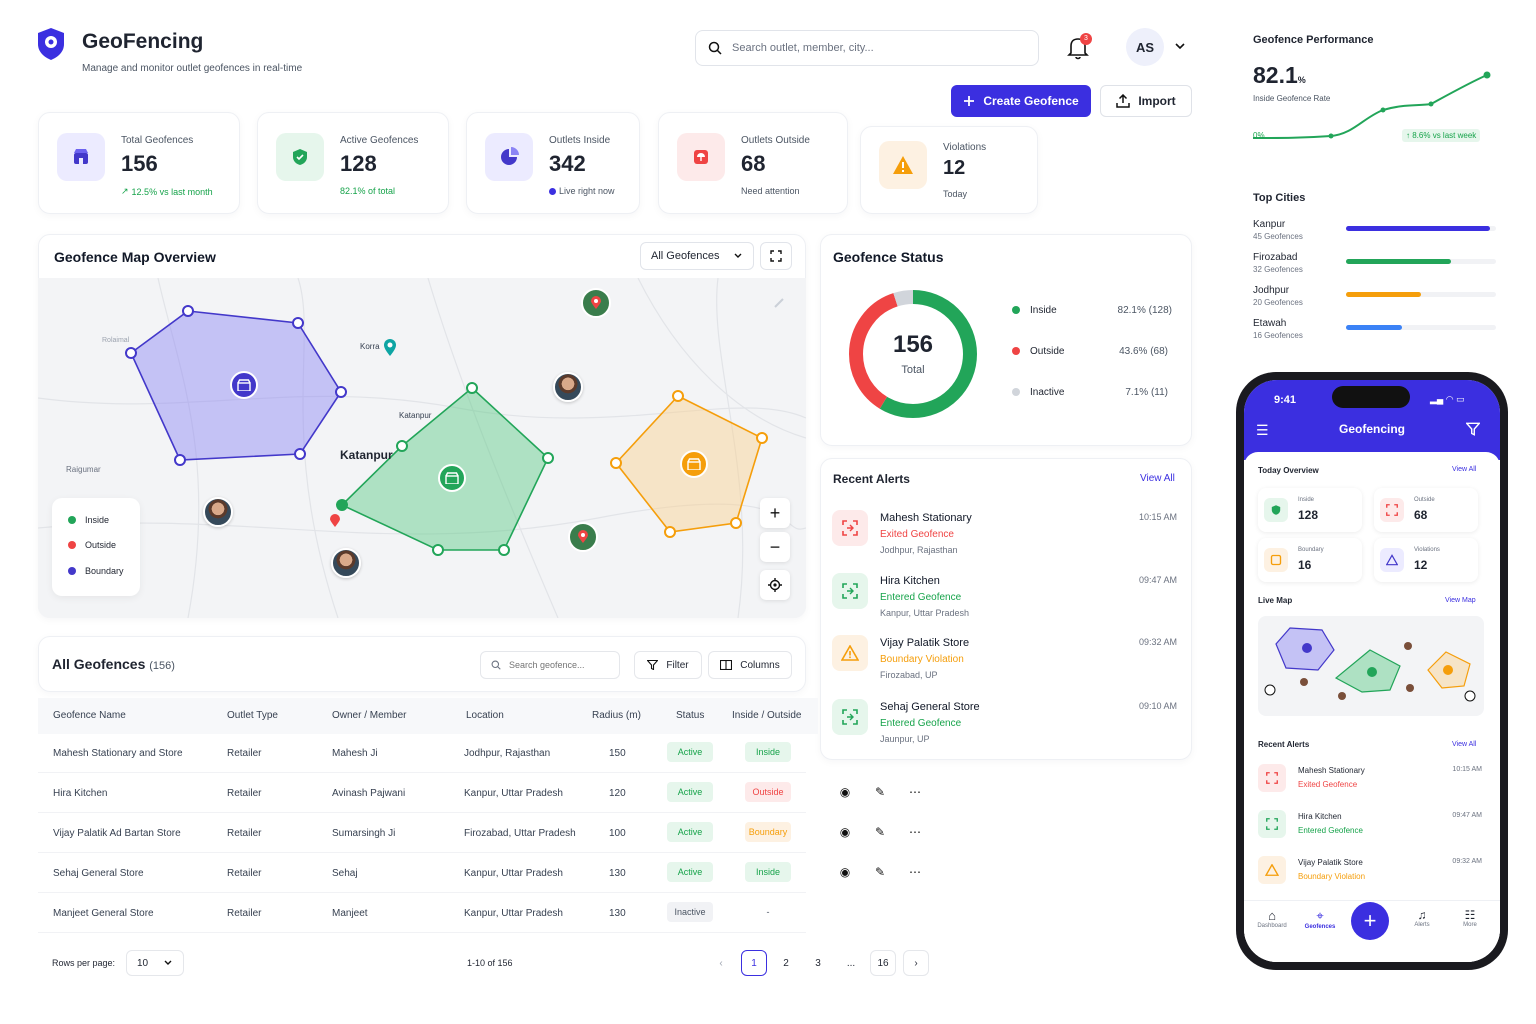  I want to click on create-geofence-button: Create Geofence, so click(1021, 101).